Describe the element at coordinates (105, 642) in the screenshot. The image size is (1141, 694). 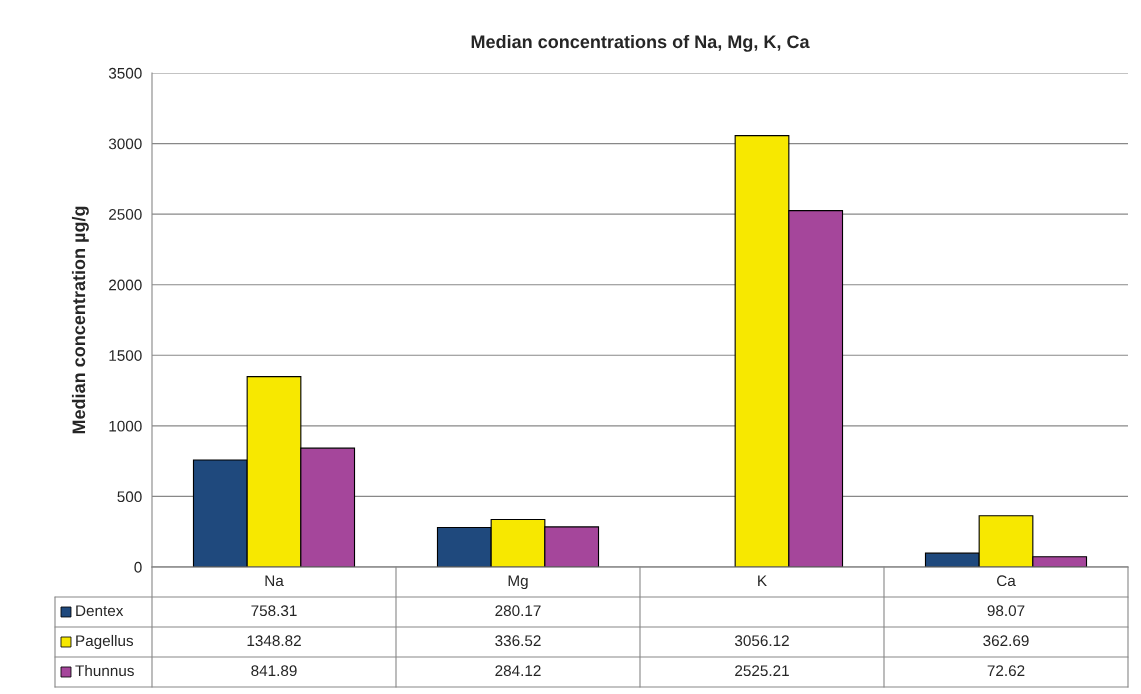
I see `legend-label: Pagellus` at that location.